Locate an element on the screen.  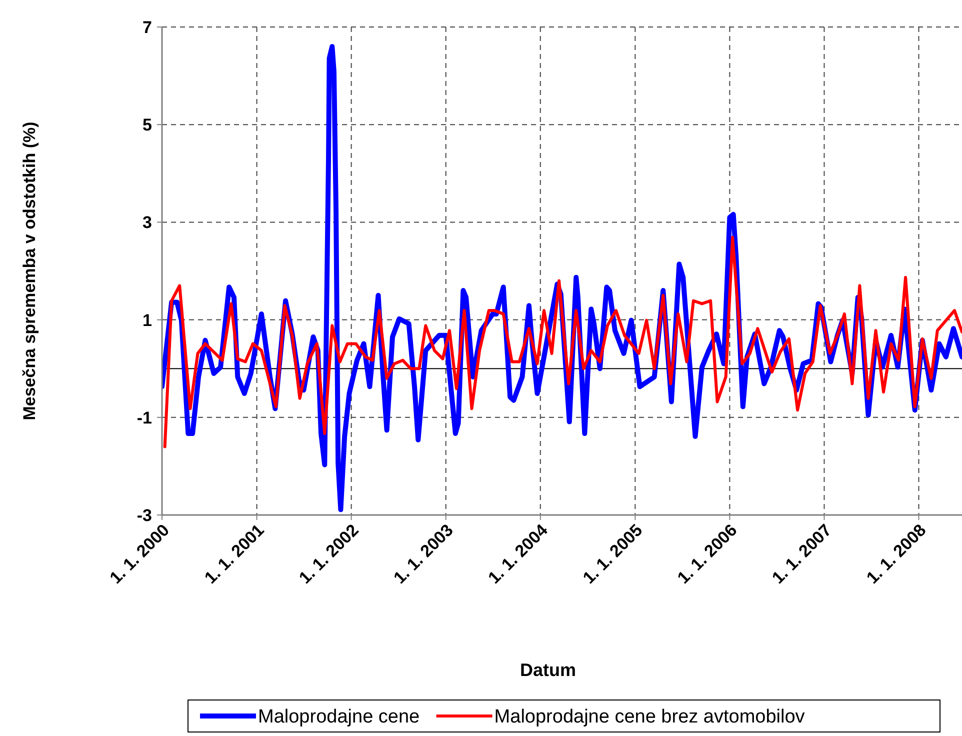
y-tick-label: -3 is located at coordinates (144, 515).